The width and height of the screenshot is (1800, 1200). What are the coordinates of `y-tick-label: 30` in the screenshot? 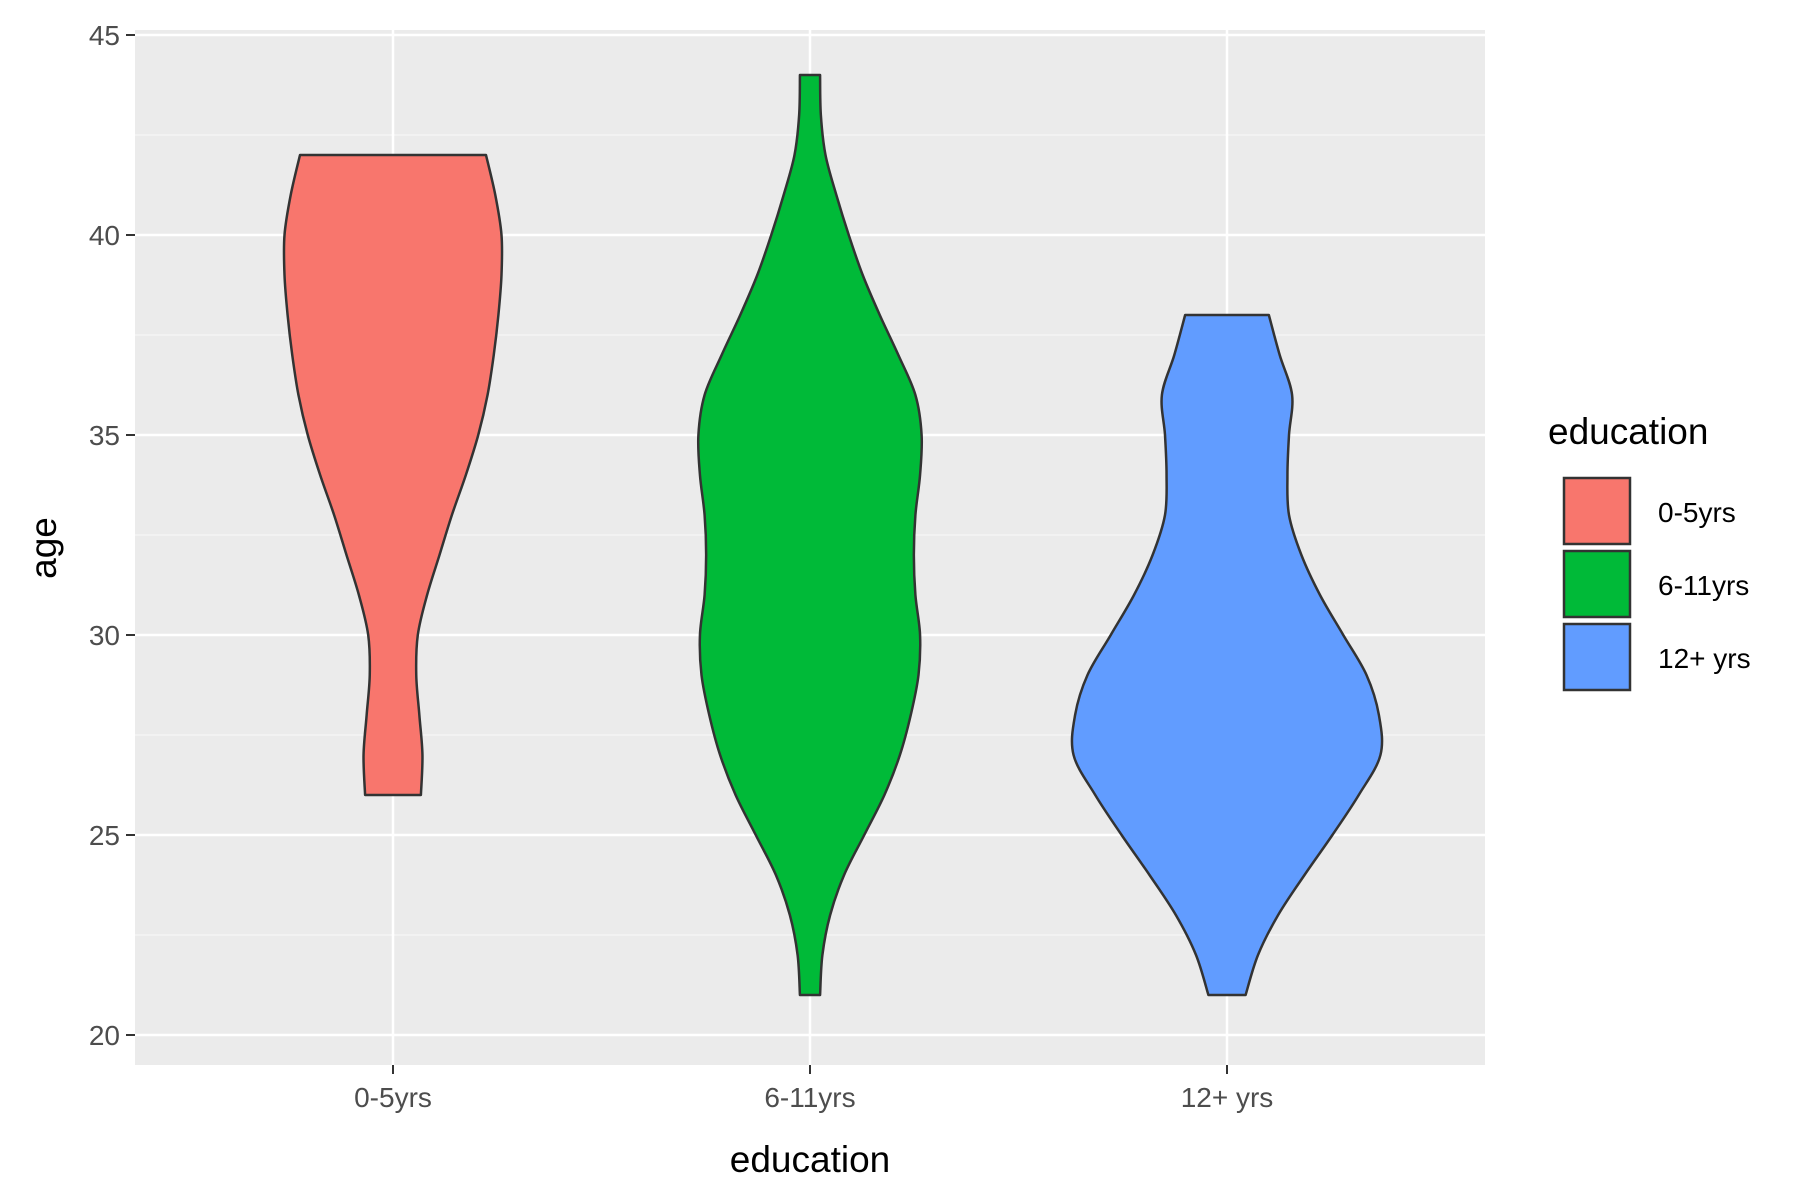 It's located at (104, 635).